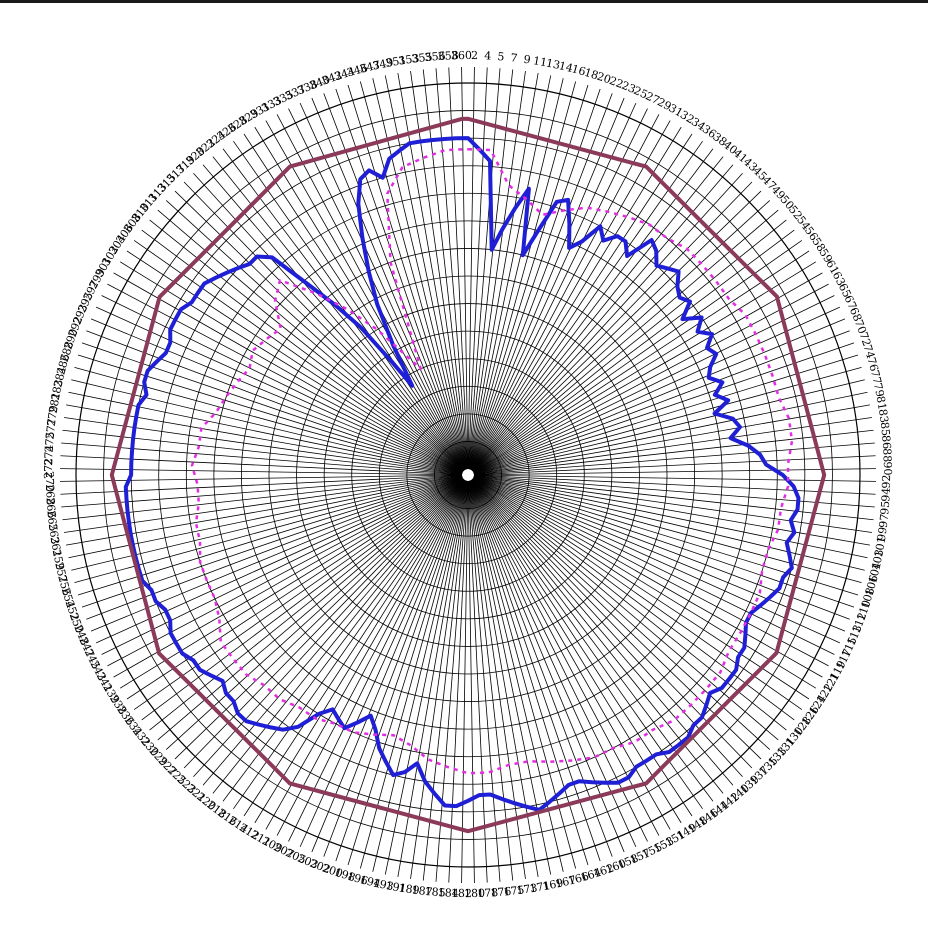  I want to click on angle-tick-label: 25, so click(641, 93).